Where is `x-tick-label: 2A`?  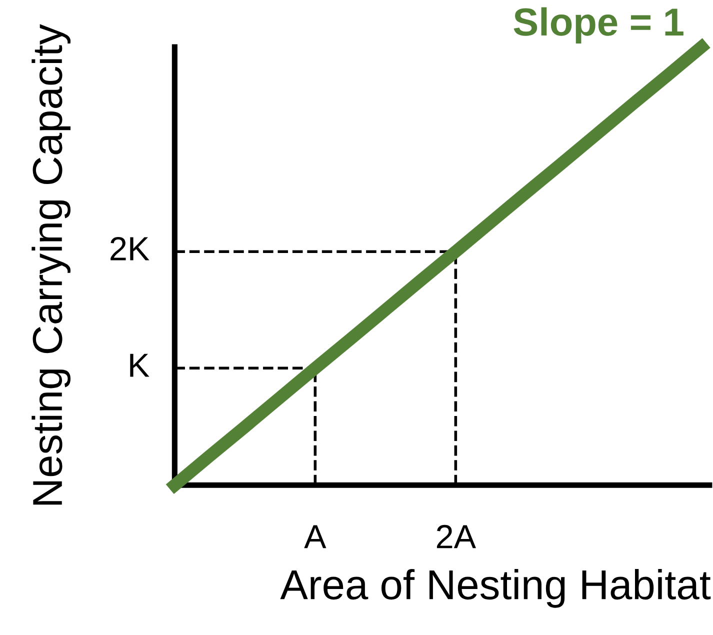
x-tick-label: 2A is located at coordinates (456, 536).